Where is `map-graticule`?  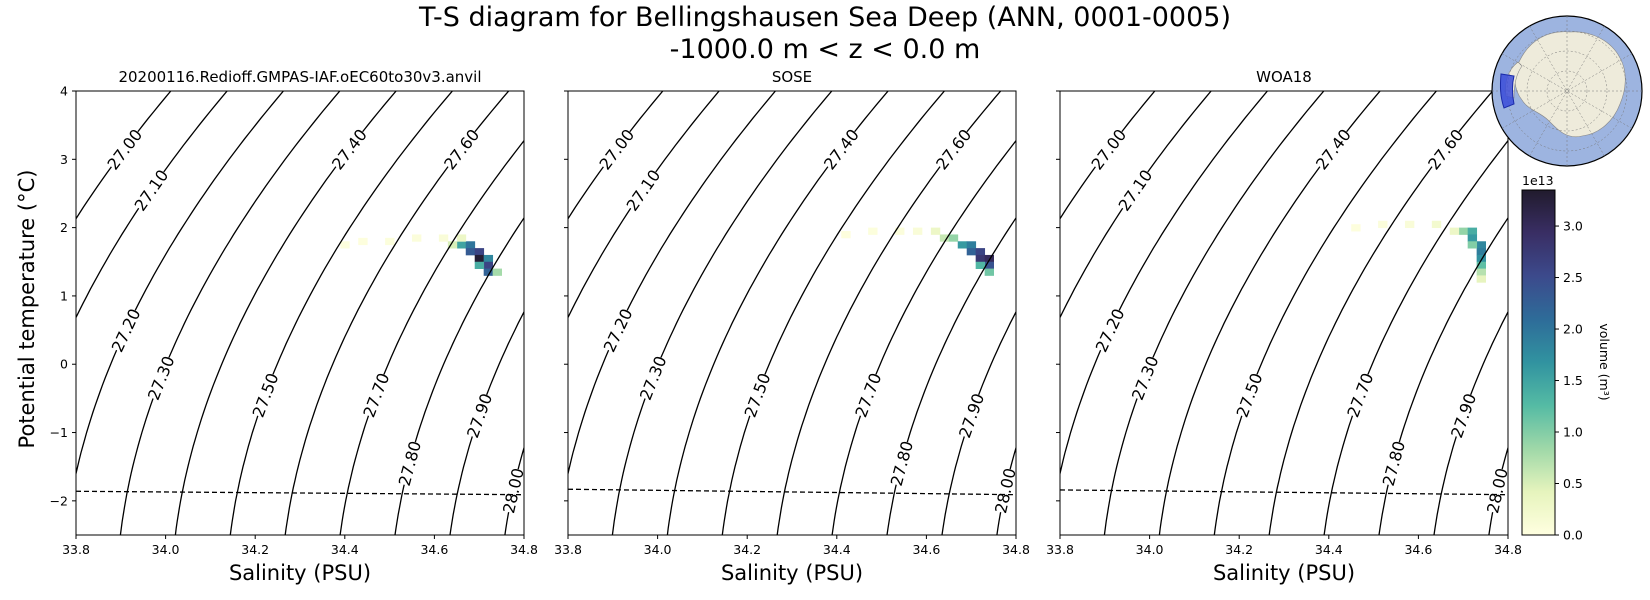 map-graticule is located at coordinates (1567, 91).